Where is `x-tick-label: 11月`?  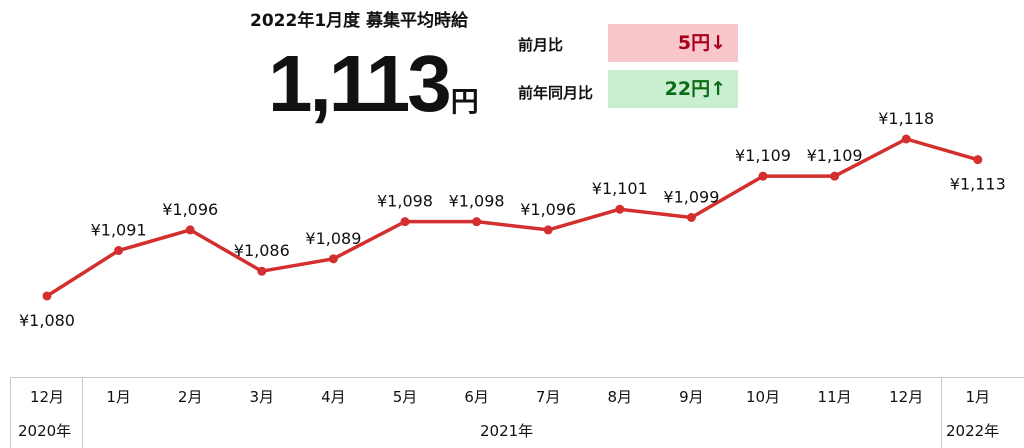
x-tick-label: 11月 is located at coordinates (834, 397).